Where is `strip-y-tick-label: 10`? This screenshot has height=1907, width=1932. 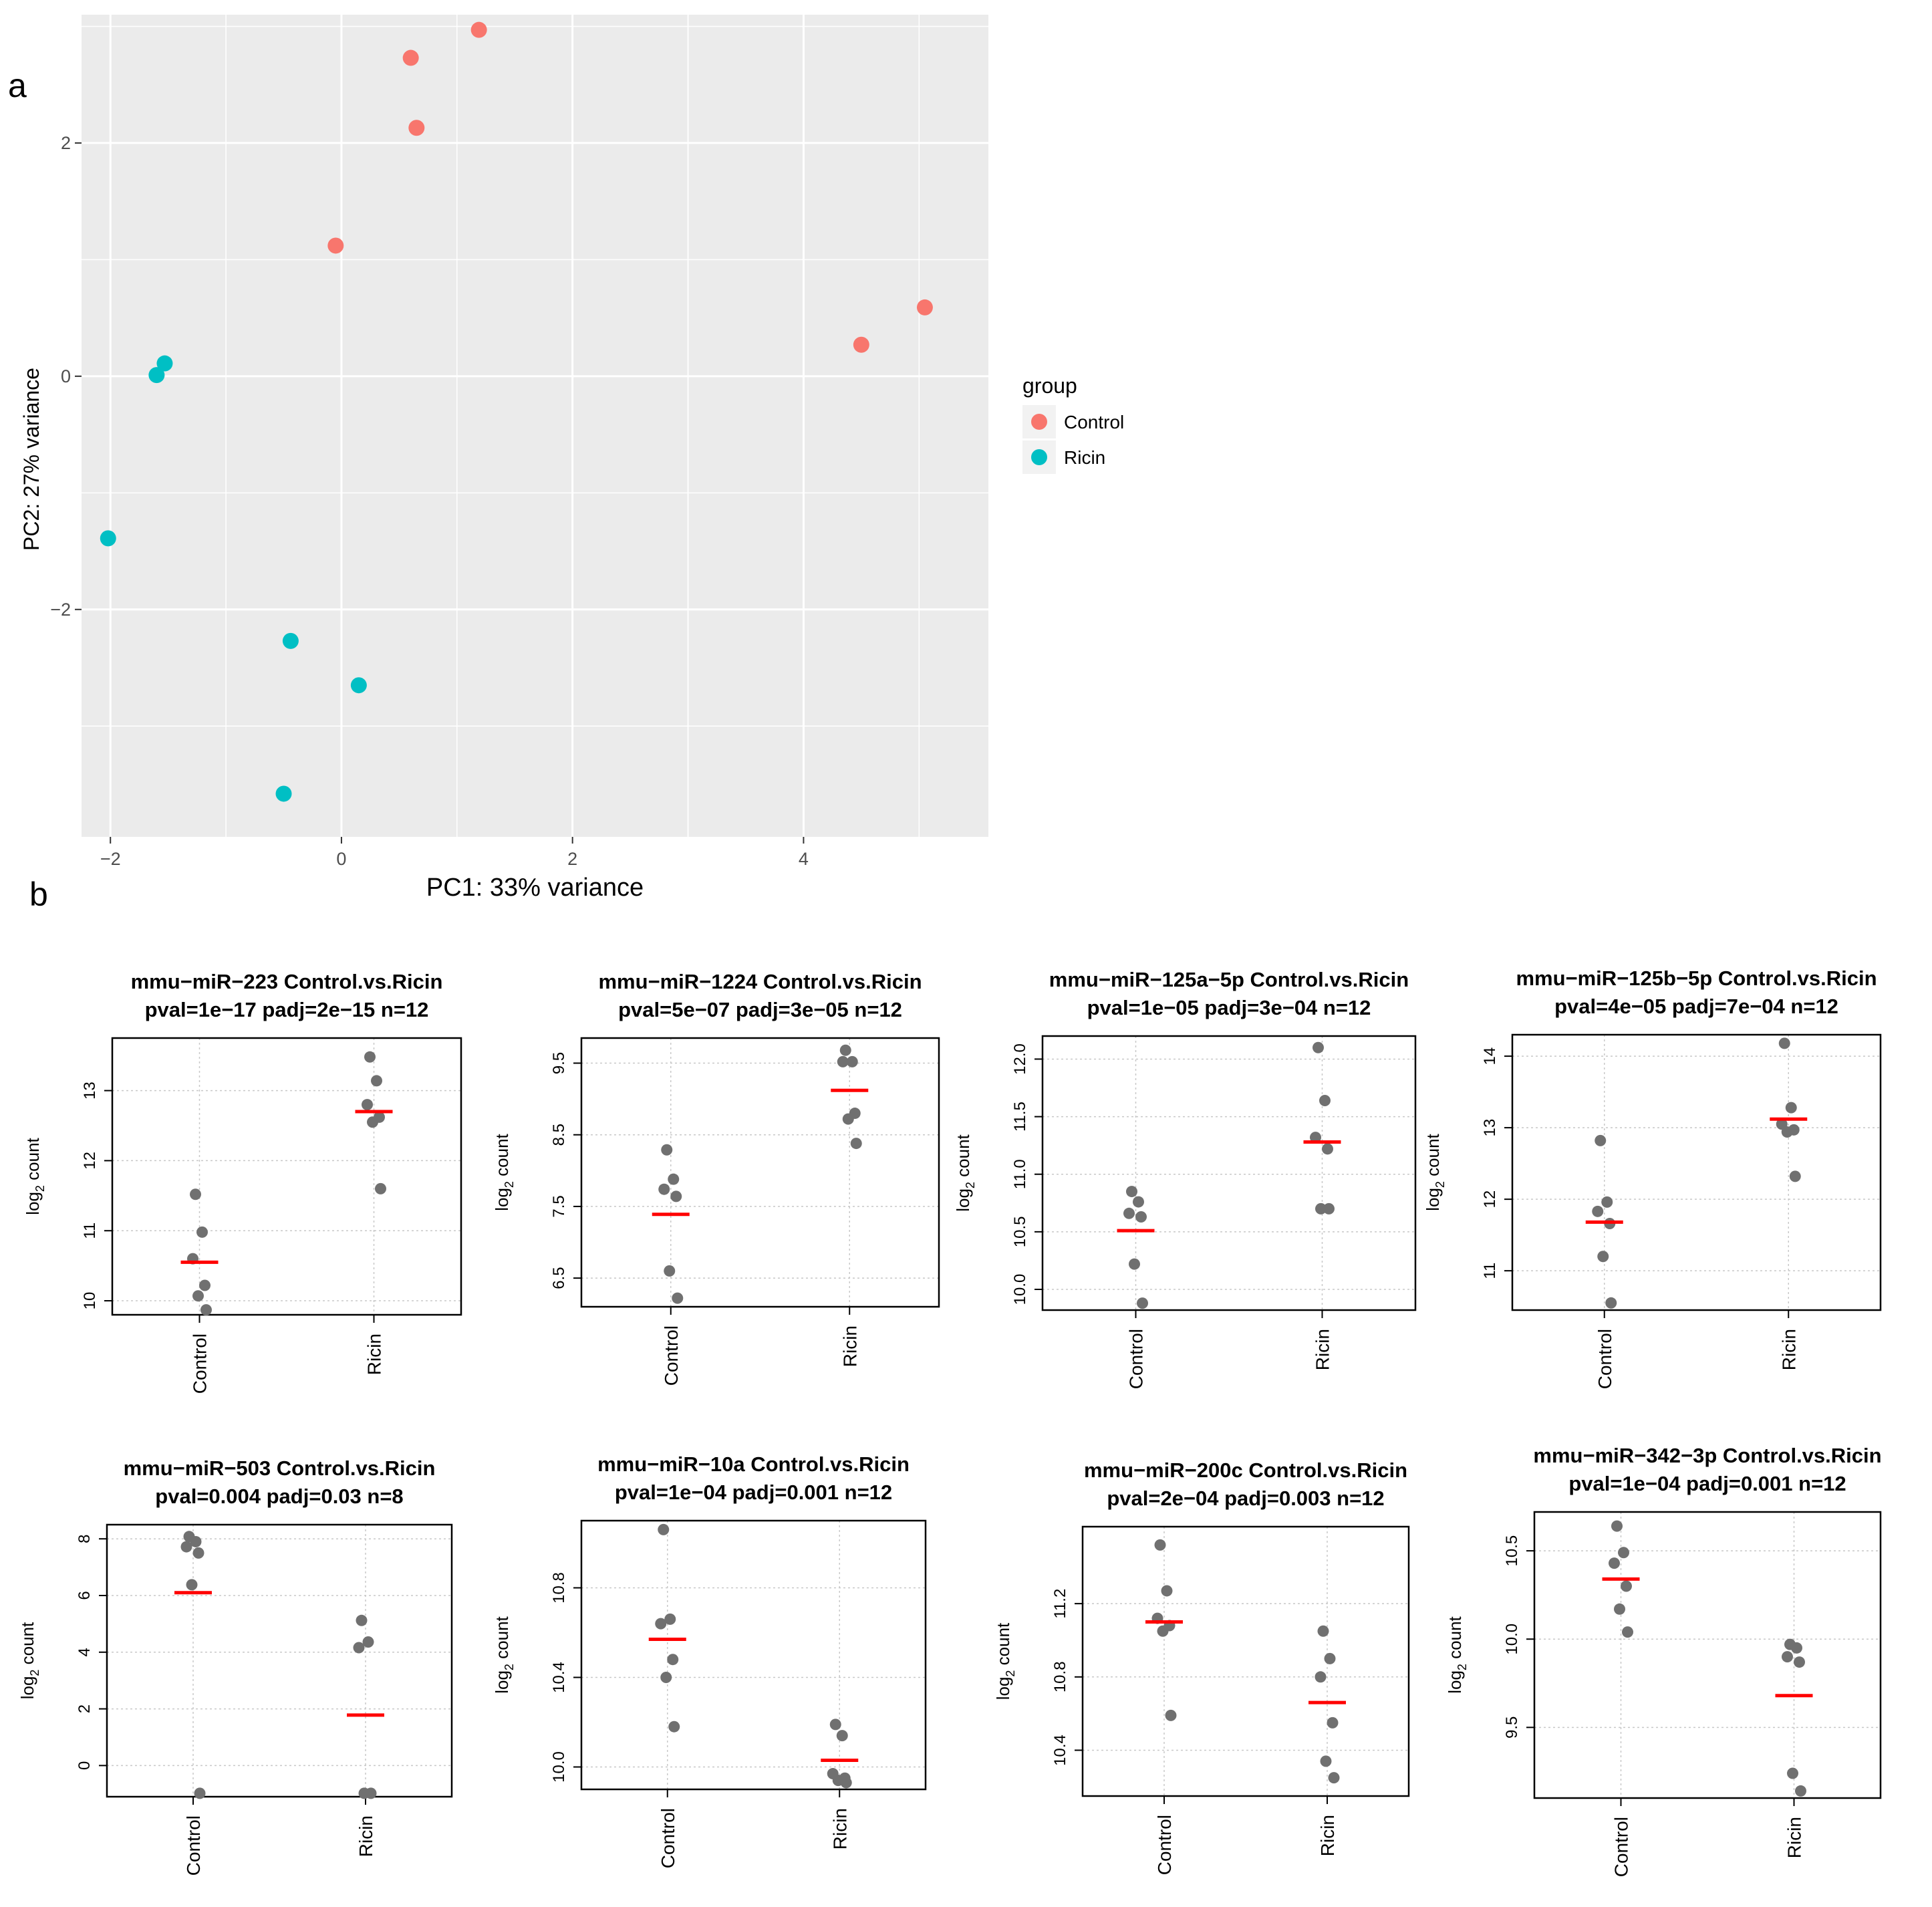 strip-y-tick-label: 10 is located at coordinates (90, 1301).